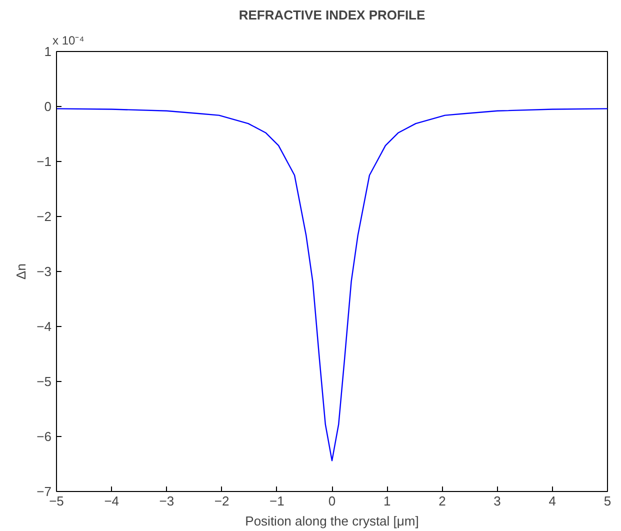 The image size is (621, 531). I want to click on y-tick-label: 1, so click(48, 51).